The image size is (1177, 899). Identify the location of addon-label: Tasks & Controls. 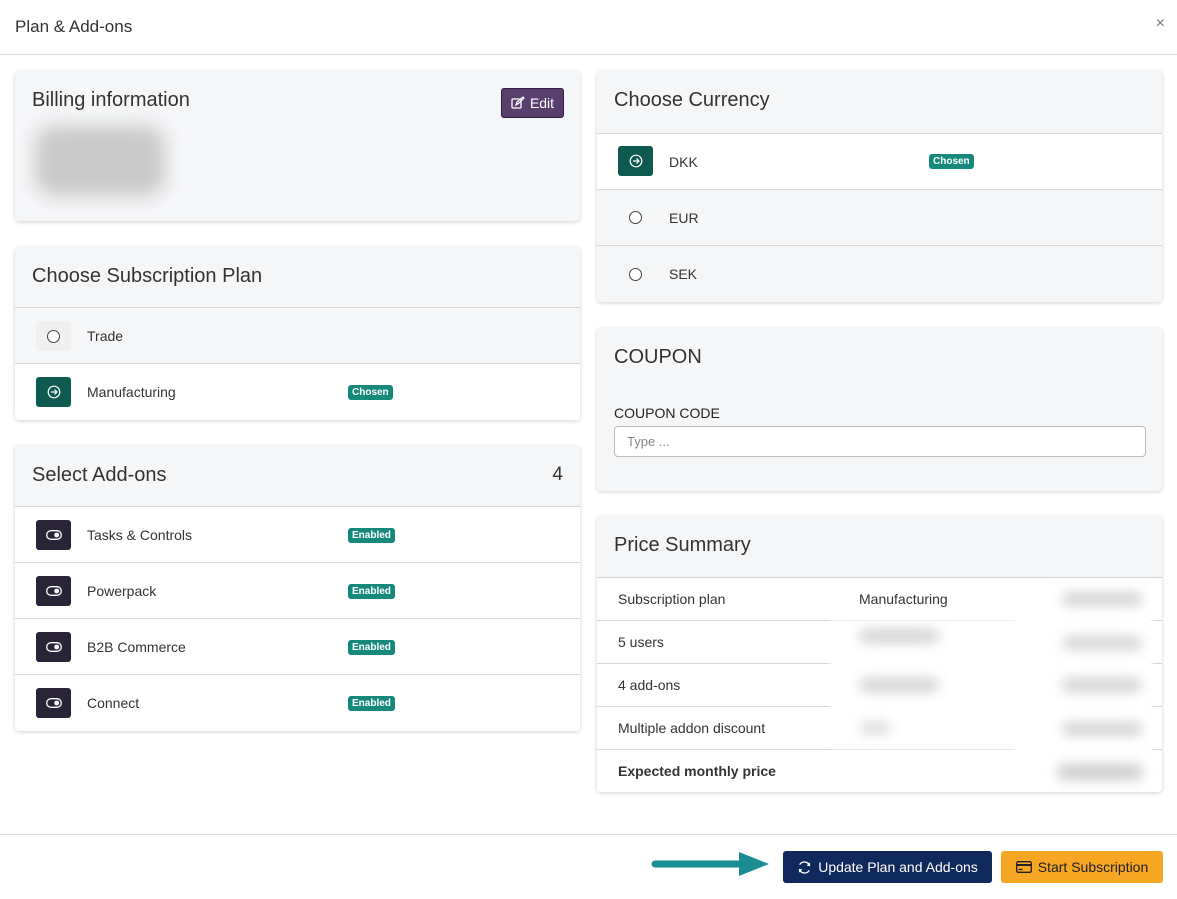
(140, 535).